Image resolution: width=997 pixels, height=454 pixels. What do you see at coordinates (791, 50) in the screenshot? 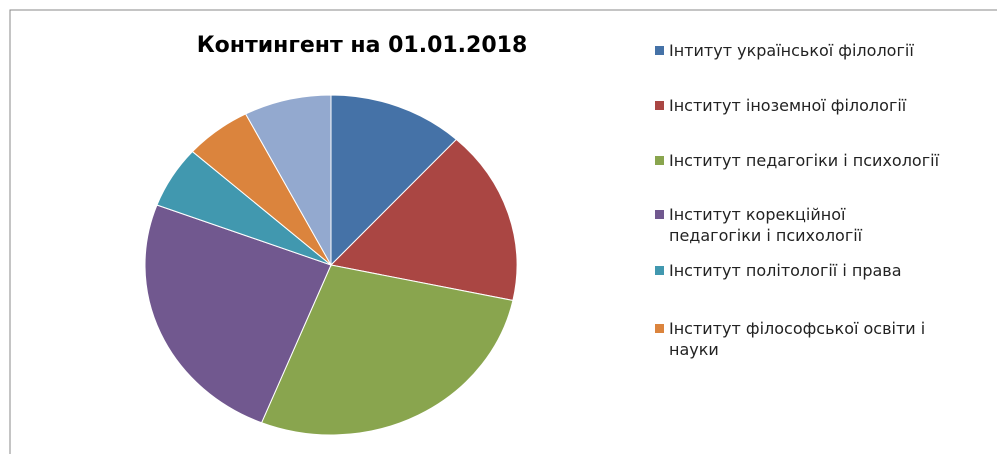
I see `legend-label: Інтитут української філології` at bounding box center [791, 50].